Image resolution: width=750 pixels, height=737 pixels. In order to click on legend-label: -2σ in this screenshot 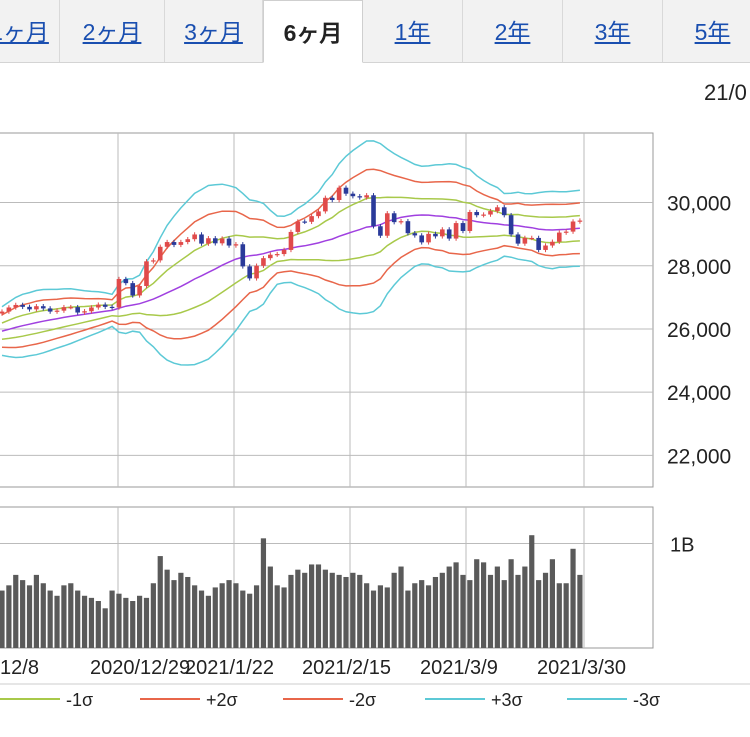, I will do `click(362, 700)`.